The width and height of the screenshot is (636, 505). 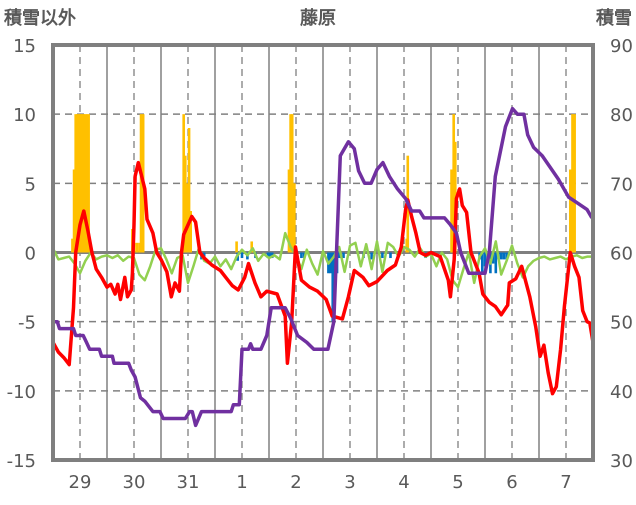 I want to click on x-tick-label: 2, so click(x=295, y=482).